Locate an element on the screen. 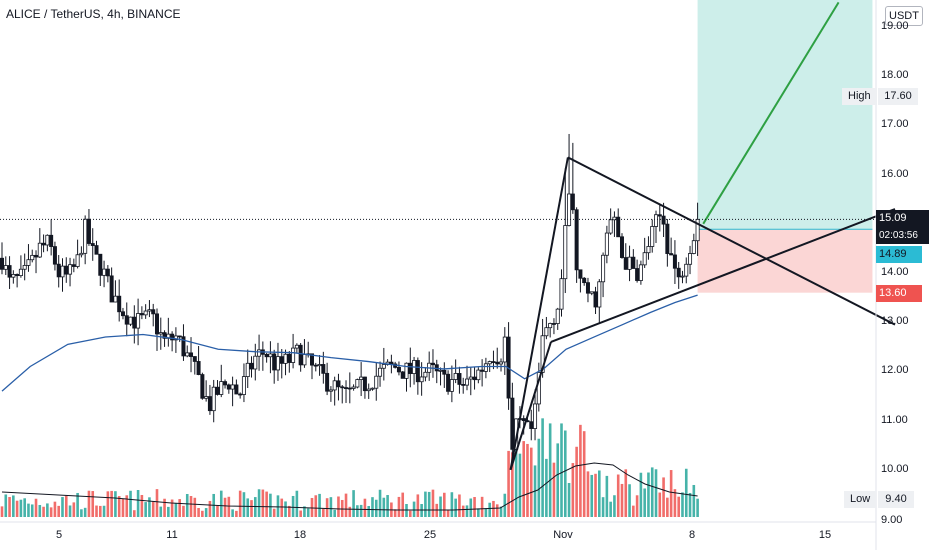 This screenshot has height=550, width=932. time-label: 11 is located at coordinates (172, 535).